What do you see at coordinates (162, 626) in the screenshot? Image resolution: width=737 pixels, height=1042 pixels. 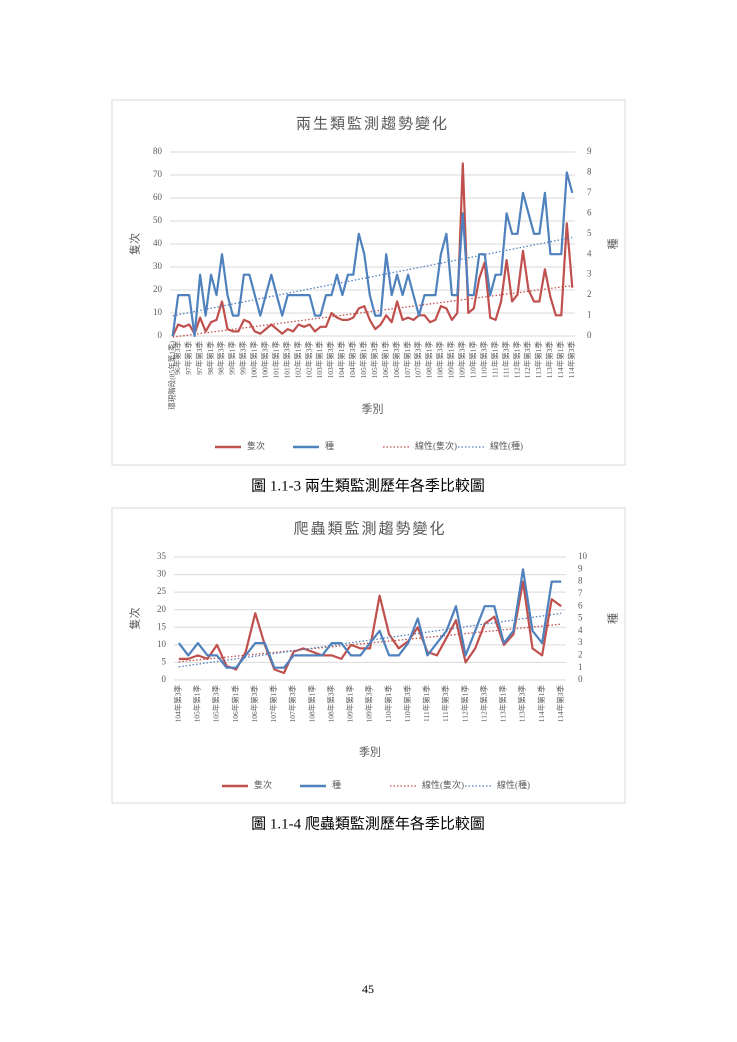 I see `y-tick-label: 15` at bounding box center [162, 626].